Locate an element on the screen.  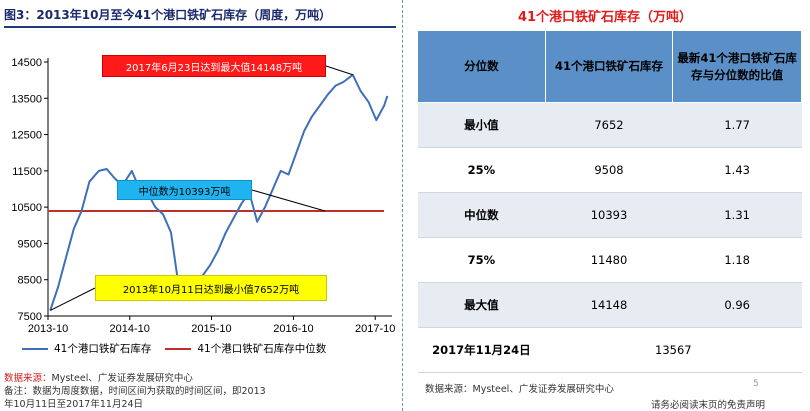
y-tick-label: 13500 is located at coordinates (26, 99).